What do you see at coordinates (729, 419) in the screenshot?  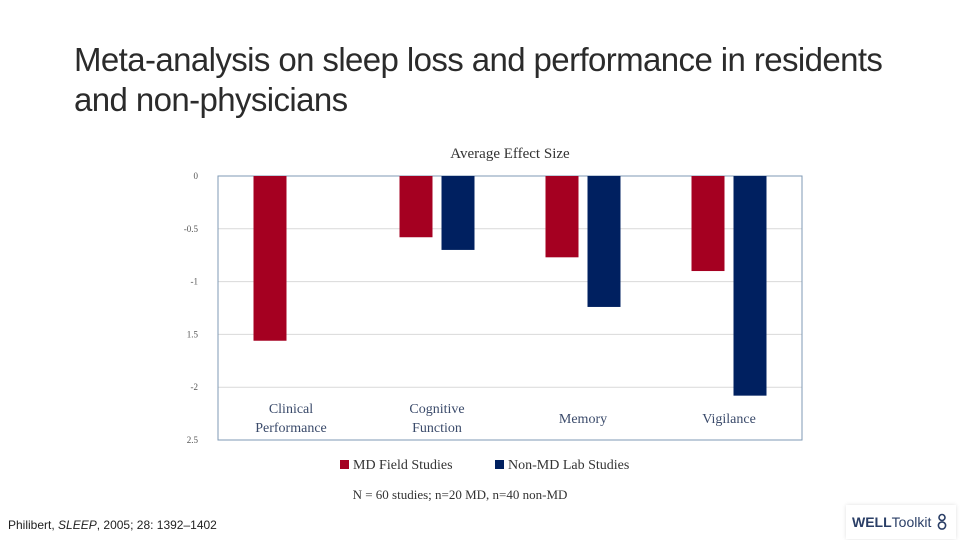 I see `category-label: Vigilance` at bounding box center [729, 419].